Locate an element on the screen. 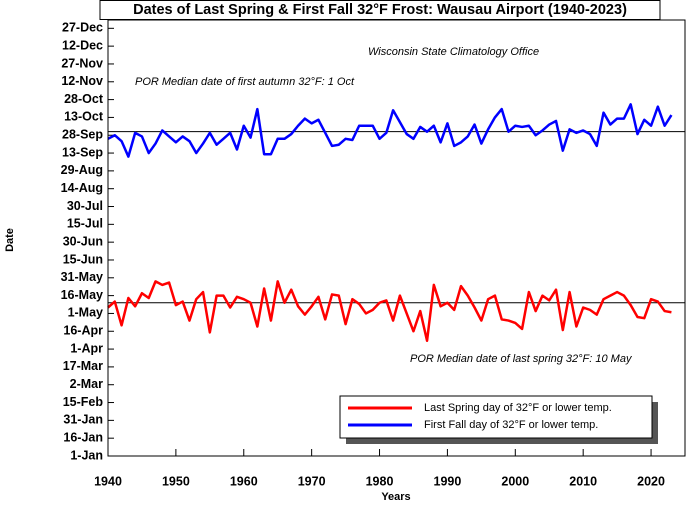 The height and width of the screenshot is (507, 690). legend-box is located at coordinates (496, 417).